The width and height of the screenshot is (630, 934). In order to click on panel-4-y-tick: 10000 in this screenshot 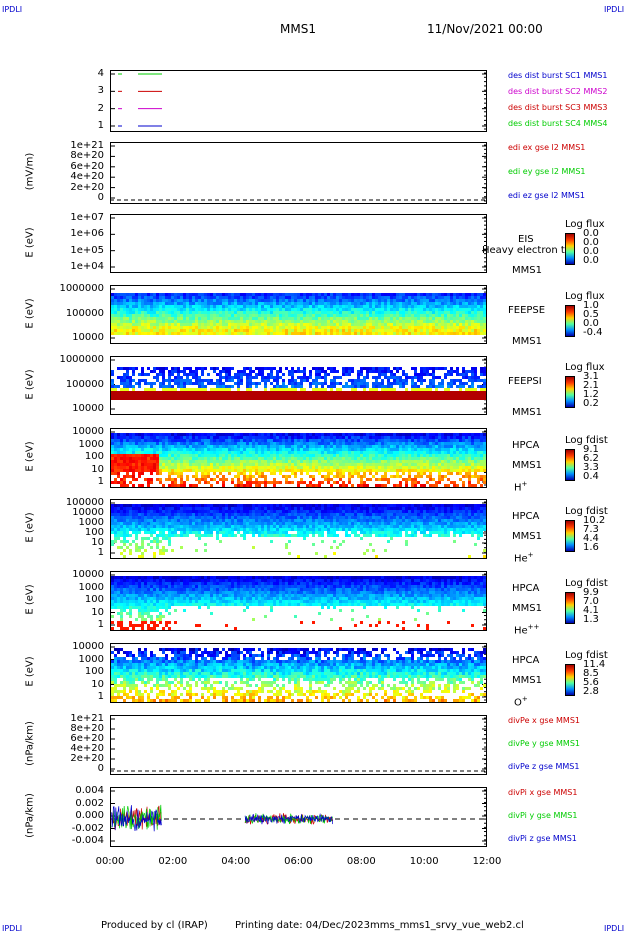, I will do `click(88, 408)`.